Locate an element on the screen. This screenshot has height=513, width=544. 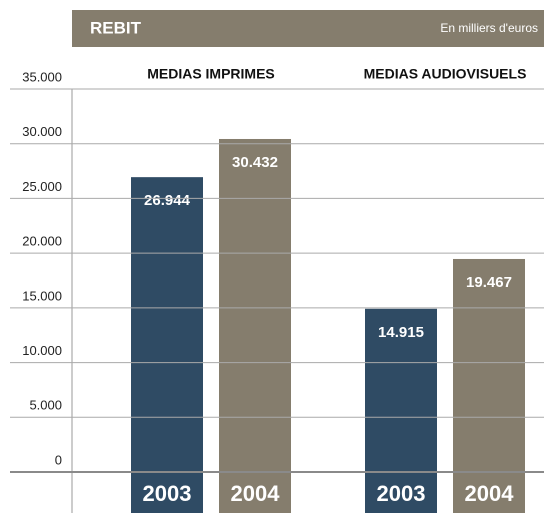
value-label: 14.915 is located at coordinates (401, 332).